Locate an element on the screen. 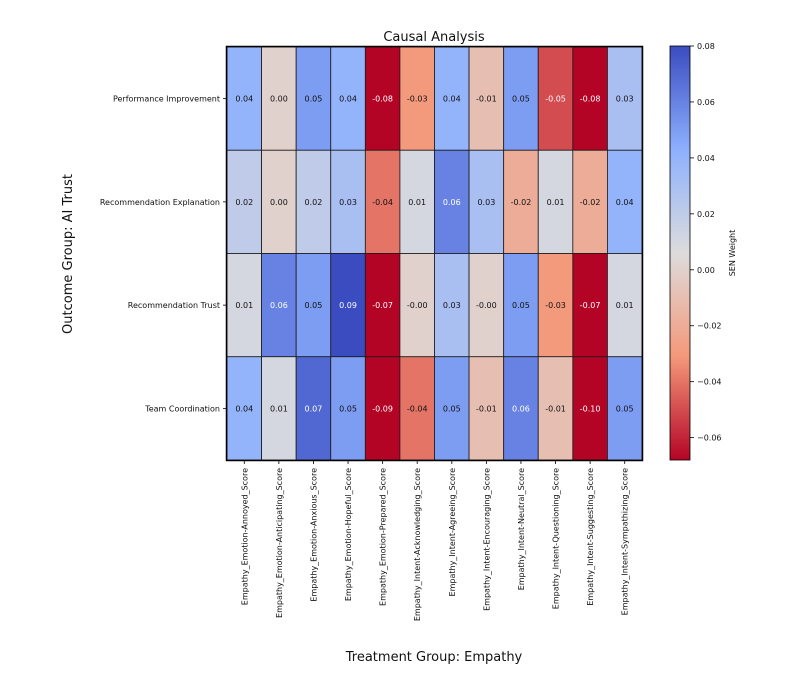  x-axis-label: Treatment Group: Empathy is located at coordinates (434, 657).